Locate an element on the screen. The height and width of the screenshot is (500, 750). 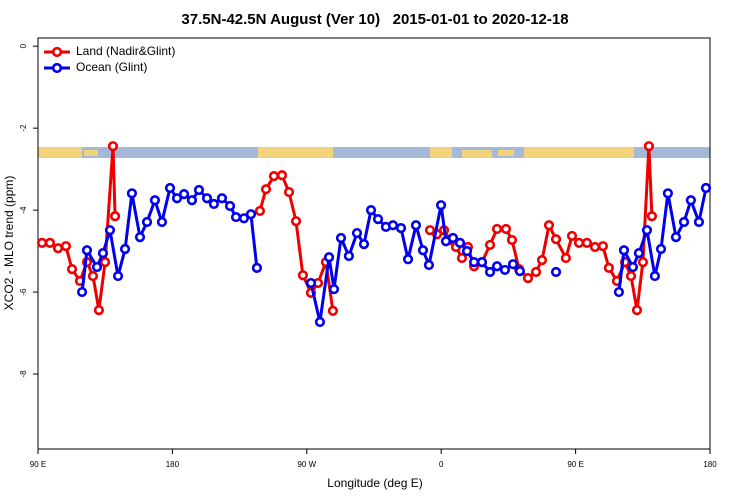
x-tick-label: 90 W is located at coordinates (306, 464).